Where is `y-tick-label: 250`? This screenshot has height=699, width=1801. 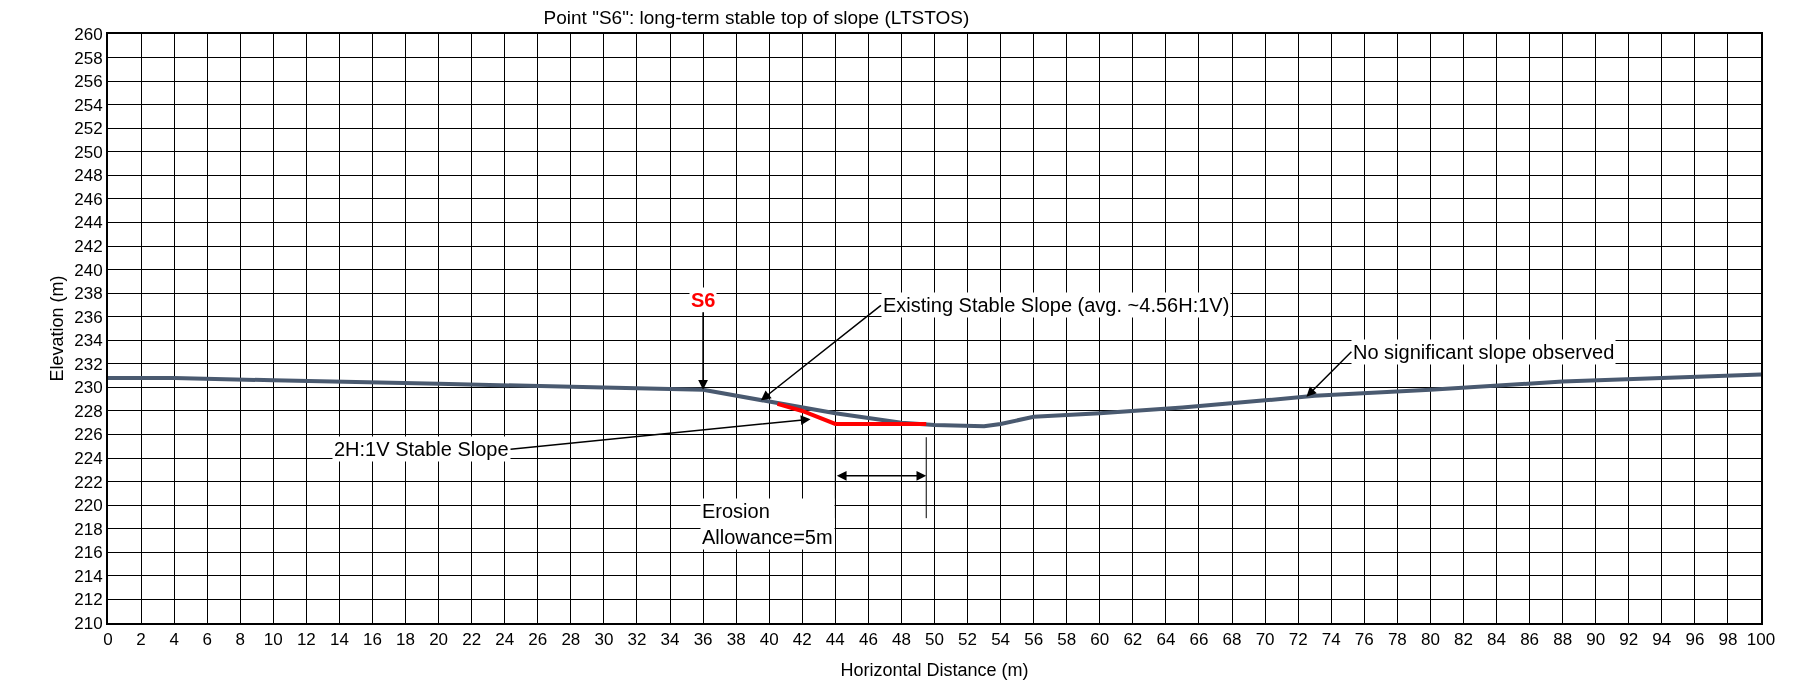 y-tick-label: 250 is located at coordinates (88, 152).